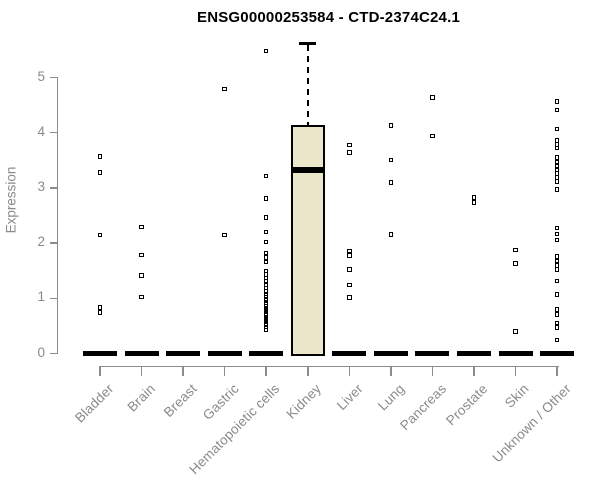 This screenshot has width=600, height=500. Describe the element at coordinates (41, 76) in the screenshot. I see `y-tick-label: 5` at that location.